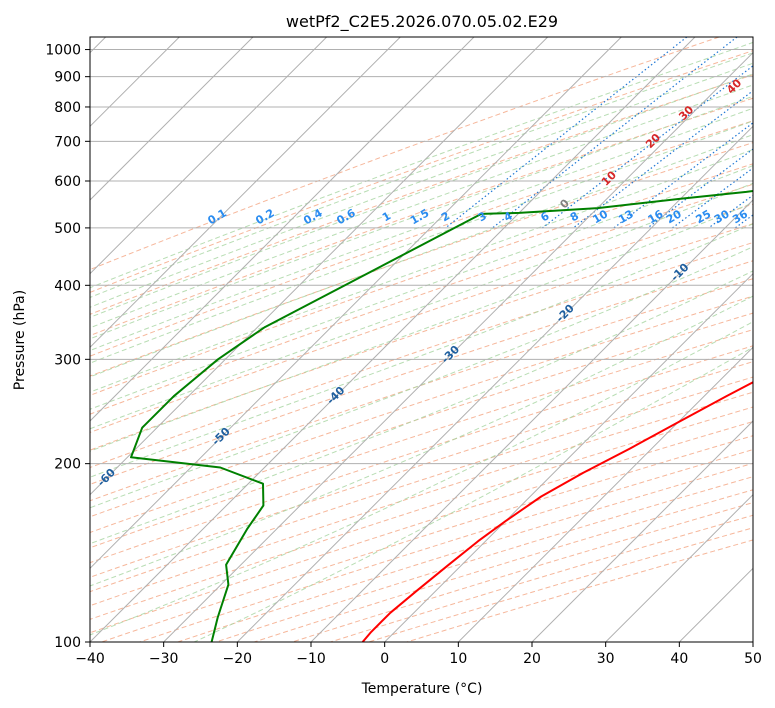 This screenshot has width=775, height=708. I want to click on x-tick-label: 40, so click(679, 659).